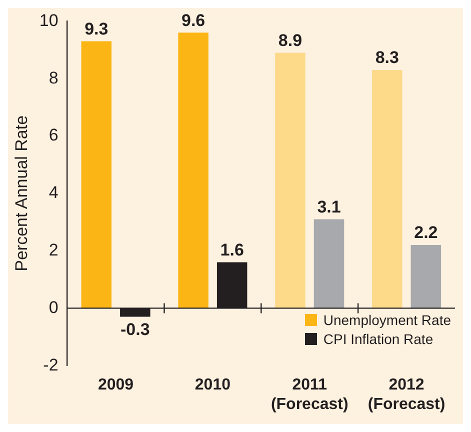  What do you see at coordinates (53, 78) in the screenshot?
I see `y-tick-label: 8` at bounding box center [53, 78].